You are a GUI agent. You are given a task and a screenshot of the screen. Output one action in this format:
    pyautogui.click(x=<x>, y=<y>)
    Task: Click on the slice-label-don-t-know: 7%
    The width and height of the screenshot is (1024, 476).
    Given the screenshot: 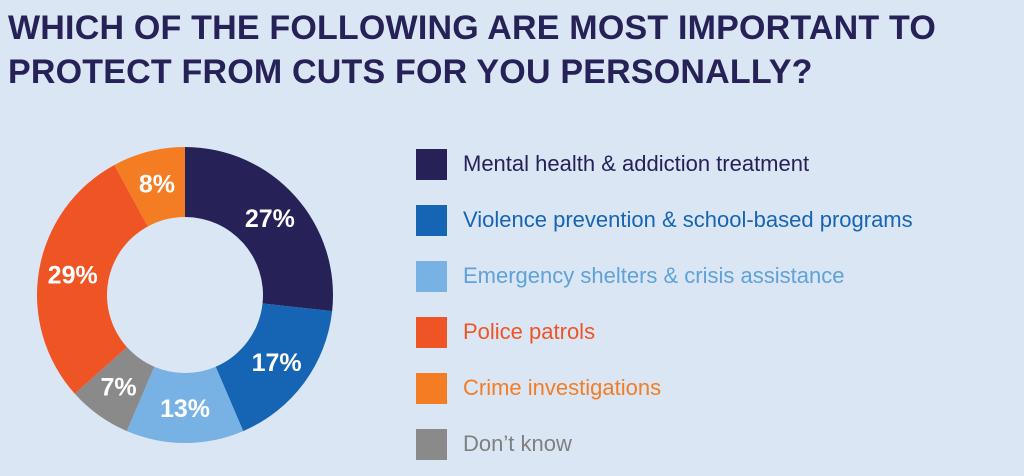 What is the action you would take?
    pyautogui.click(x=119, y=388)
    